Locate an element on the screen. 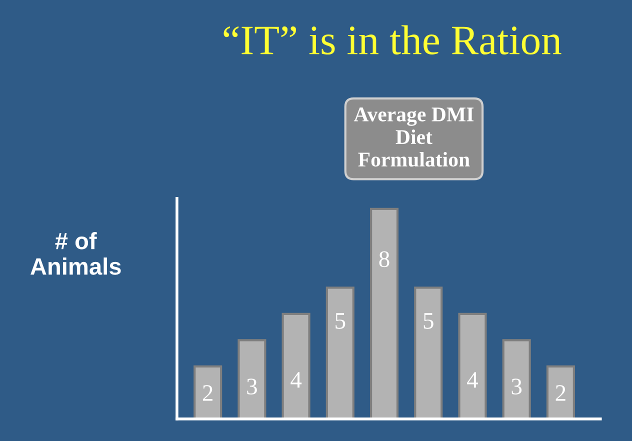  text: Average DMI Diet Formulation is located at coordinates (414, 137).